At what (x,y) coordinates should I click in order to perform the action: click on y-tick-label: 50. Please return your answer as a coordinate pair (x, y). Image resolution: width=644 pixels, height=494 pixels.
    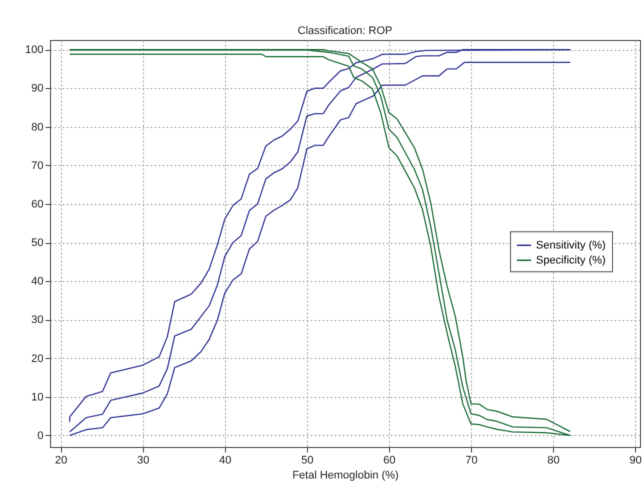
    Looking at the image, I should click on (37, 243).